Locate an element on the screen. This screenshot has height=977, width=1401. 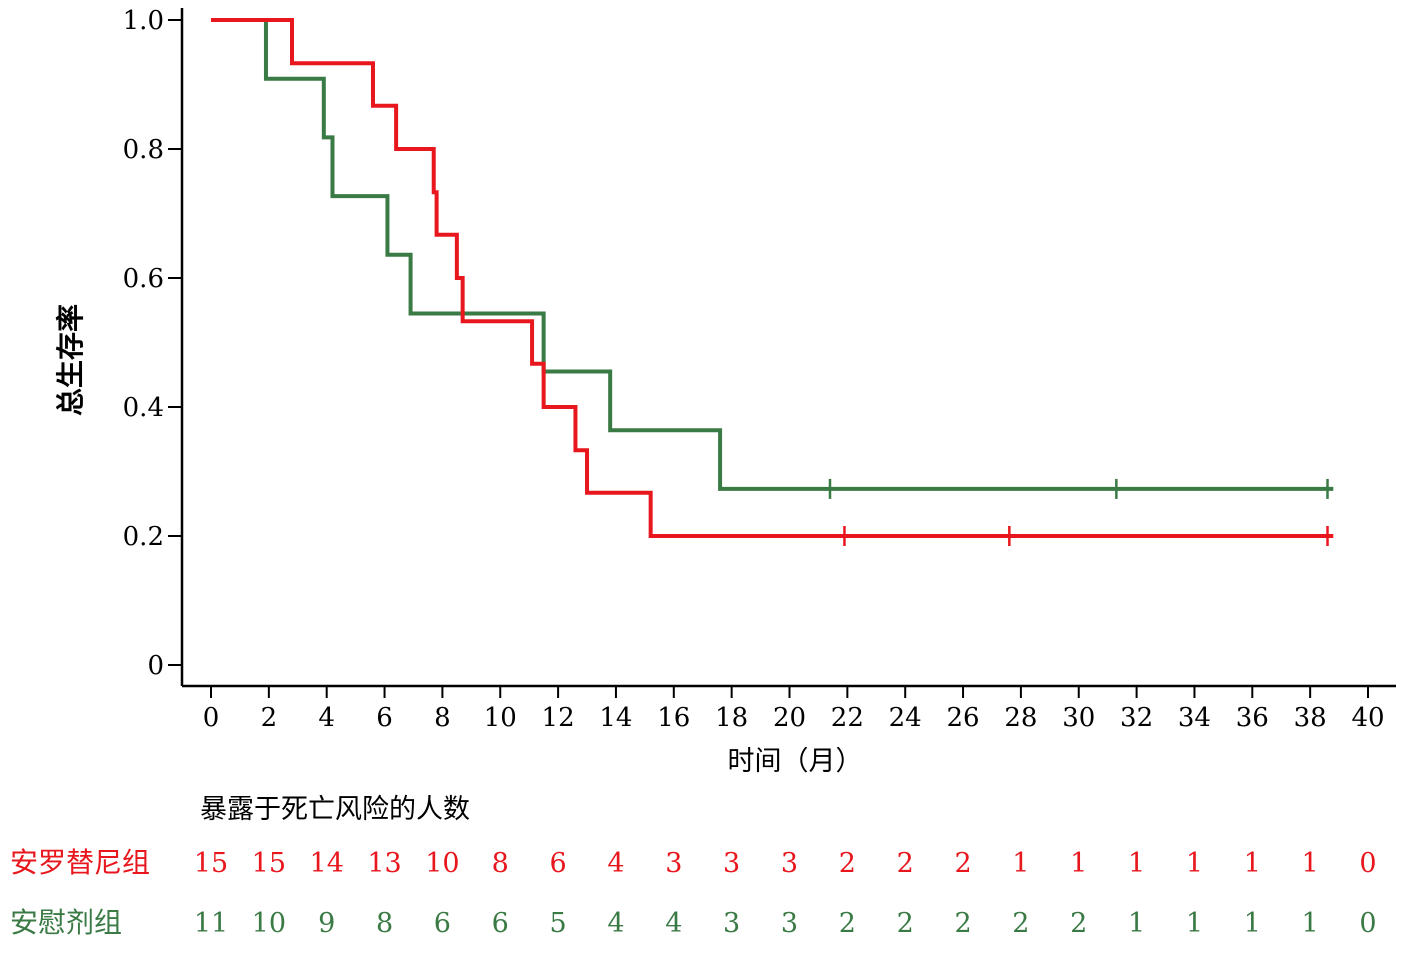
x-tick-label: 32 is located at coordinates (1136, 718).